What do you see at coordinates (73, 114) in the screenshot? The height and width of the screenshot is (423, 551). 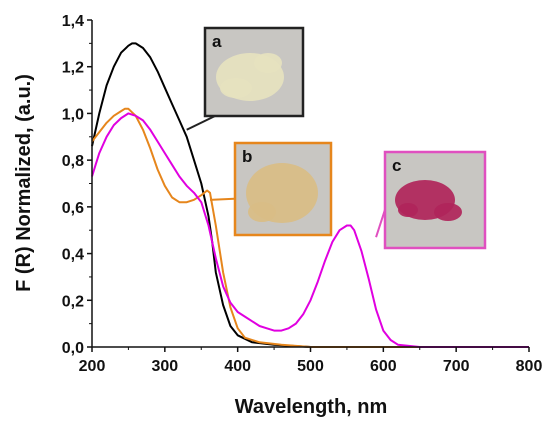 I see `y-tick-label: 1,0` at bounding box center [73, 114].